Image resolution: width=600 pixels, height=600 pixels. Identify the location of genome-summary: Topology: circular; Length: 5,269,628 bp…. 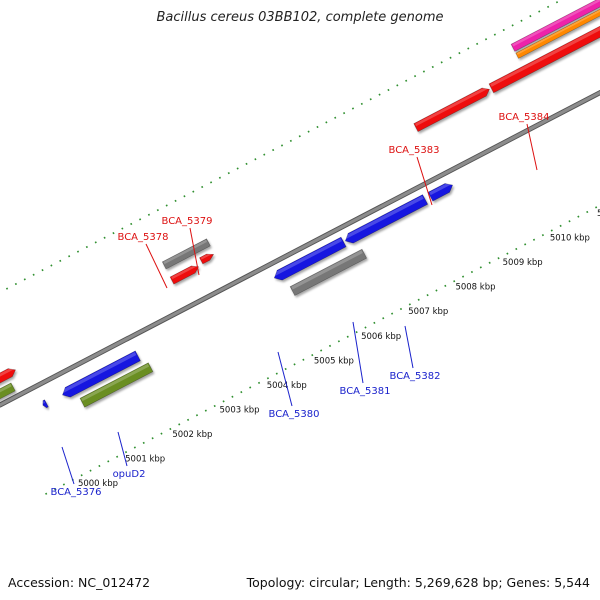
(418, 582).